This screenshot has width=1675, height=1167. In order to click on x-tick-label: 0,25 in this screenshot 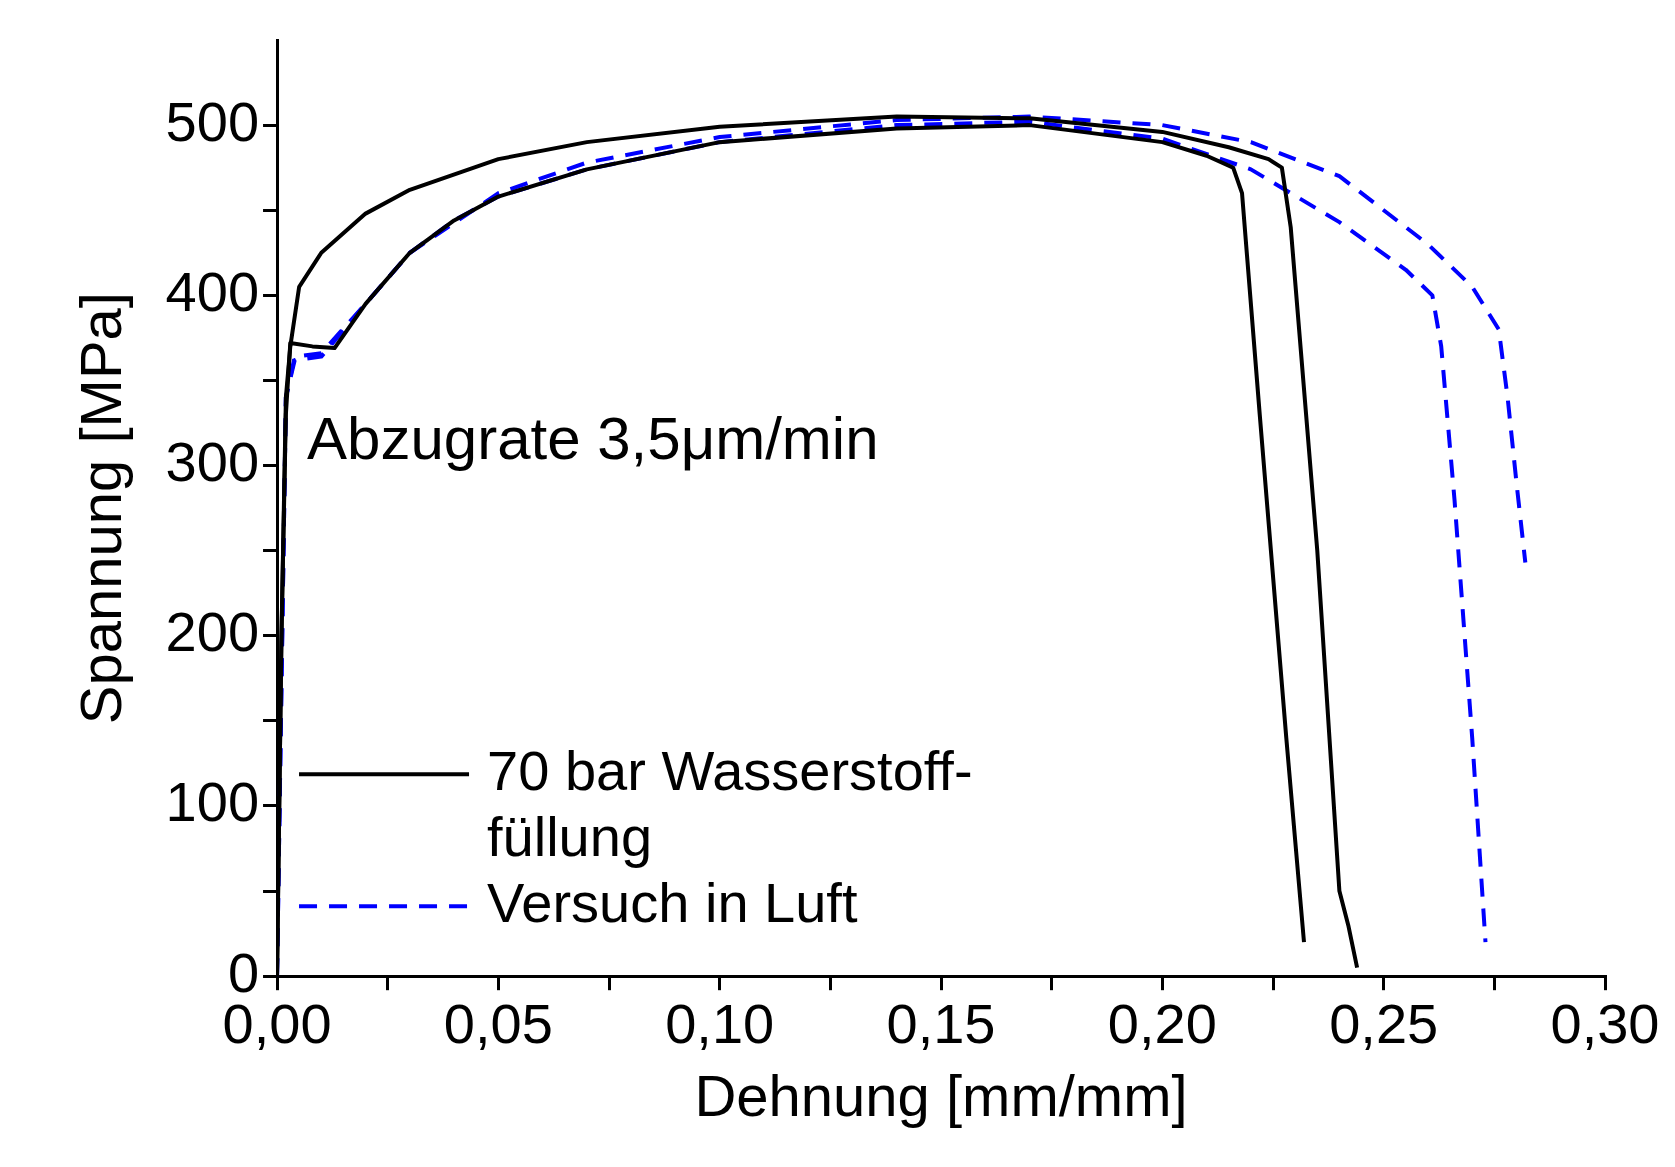, I will do `click(1384, 1024)`.